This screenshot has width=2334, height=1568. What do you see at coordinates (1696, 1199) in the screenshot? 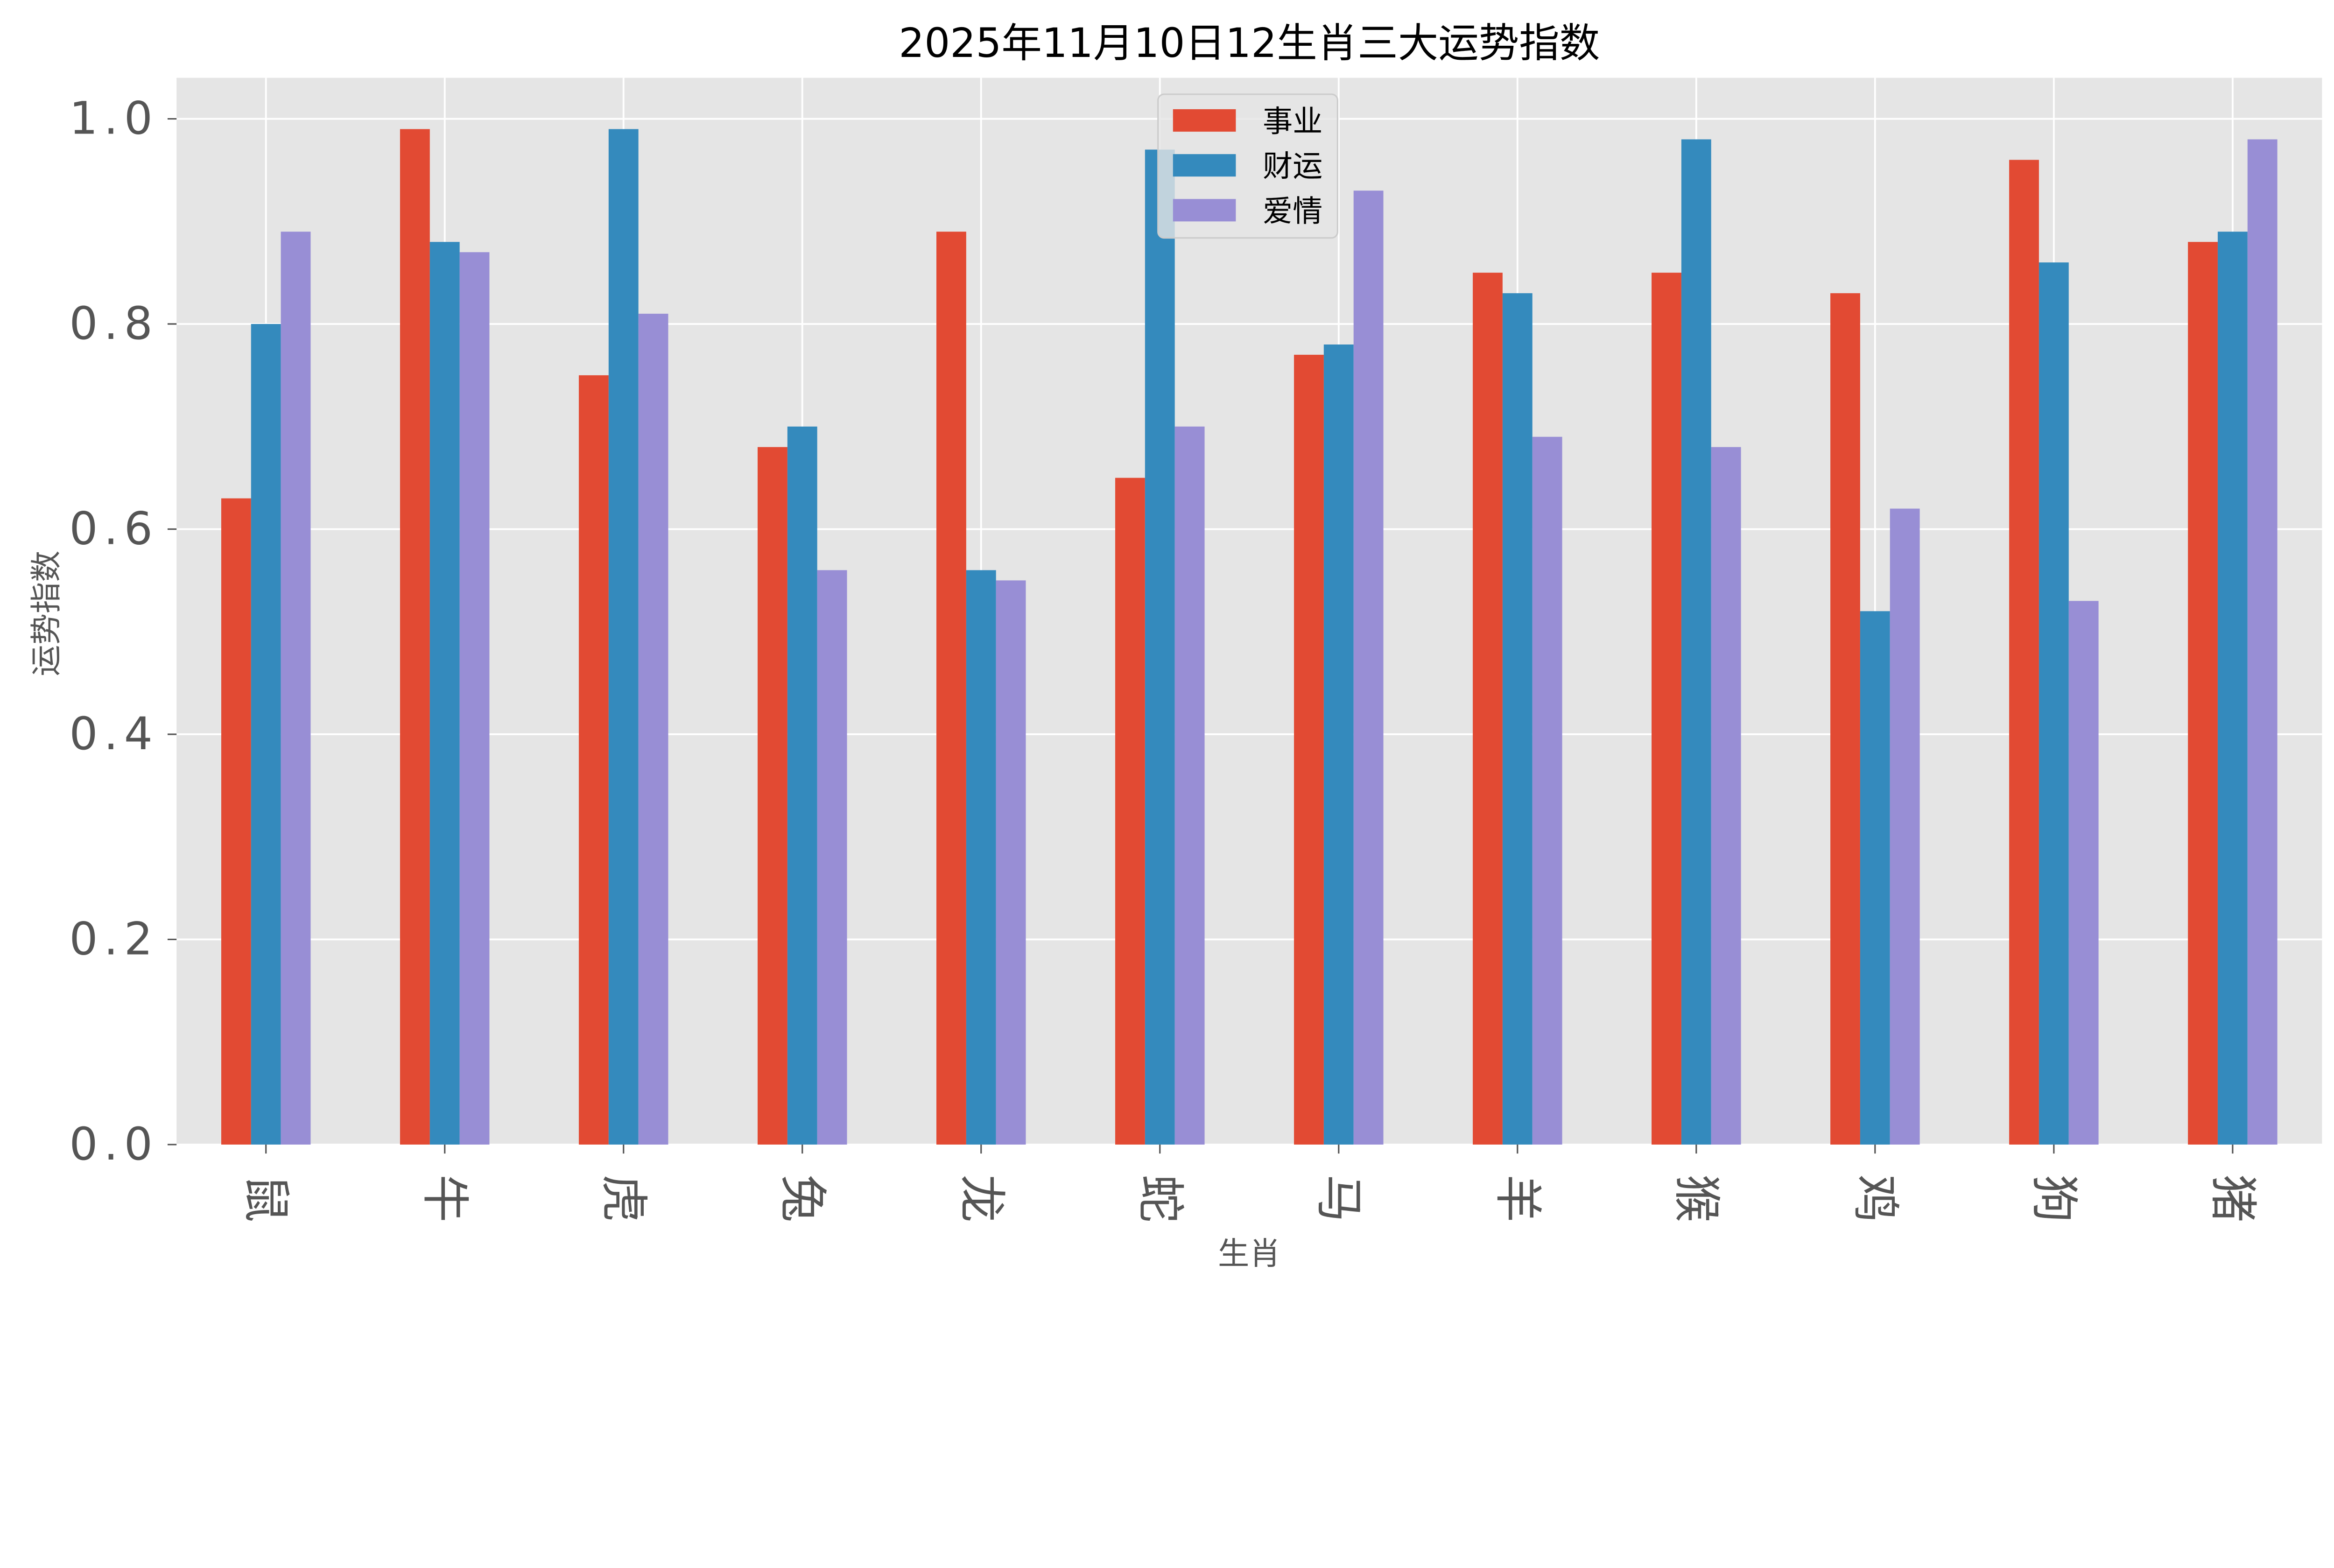
I see `x-tick-label: 猴` at bounding box center [1696, 1199].